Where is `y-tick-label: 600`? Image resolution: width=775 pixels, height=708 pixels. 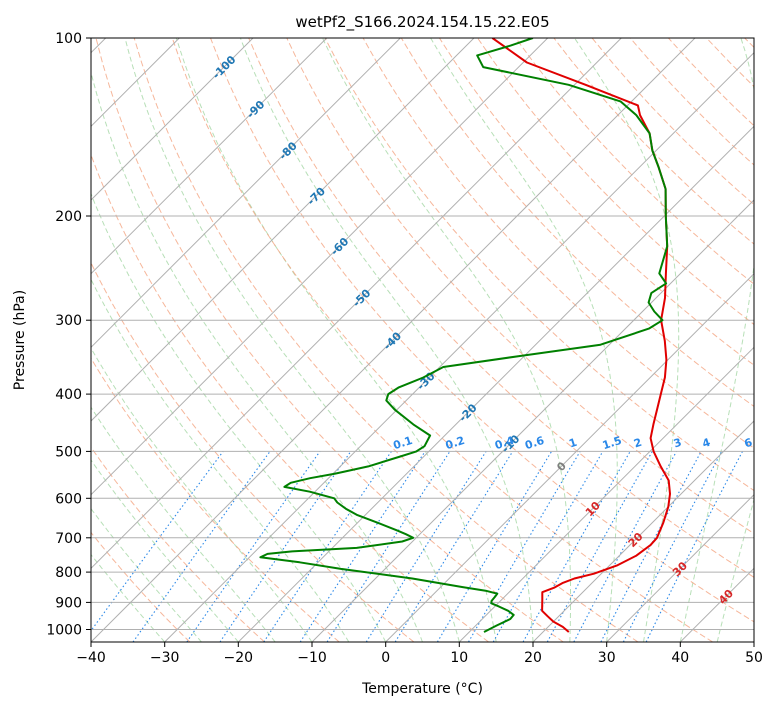 y-tick-label: 600 is located at coordinates (68, 499).